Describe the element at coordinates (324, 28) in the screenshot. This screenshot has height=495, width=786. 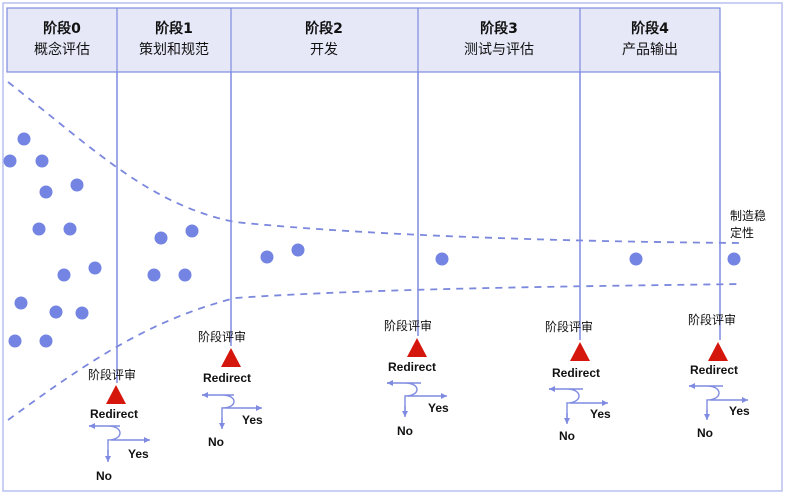
I see `stage-2-label: 阶段2` at that location.